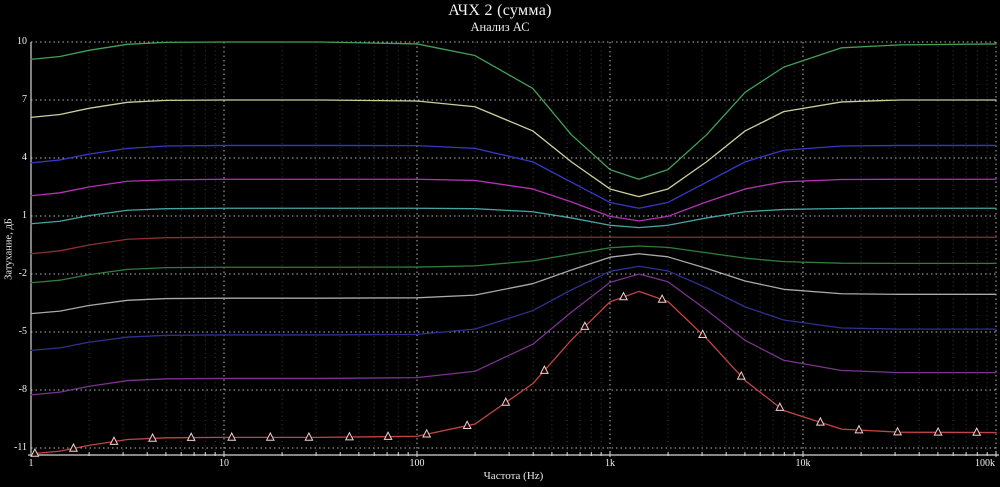  I want to click on y-tick-label: -5, so click(22, 332).